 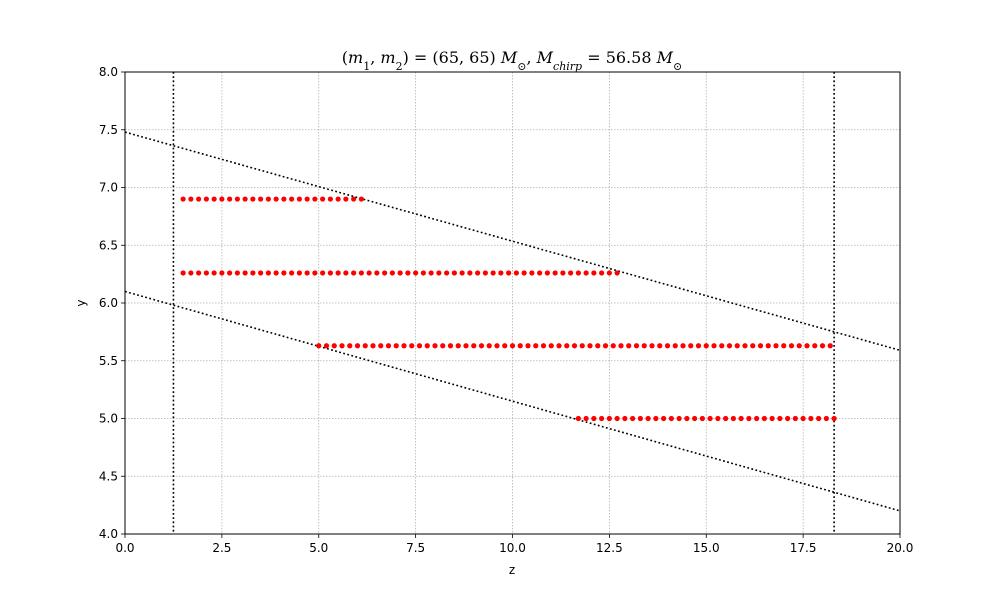 What do you see at coordinates (609, 548) in the screenshot?
I see `x-tick-label: 12.5` at bounding box center [609, 548].